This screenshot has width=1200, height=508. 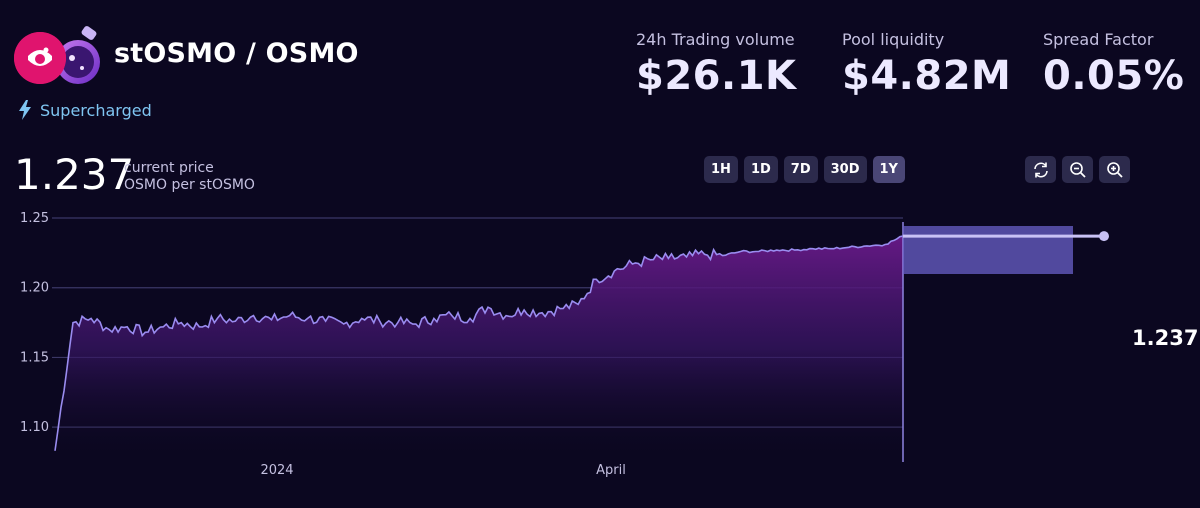 I want to click on zoom-in-icon, so click(x=1114, y=169).